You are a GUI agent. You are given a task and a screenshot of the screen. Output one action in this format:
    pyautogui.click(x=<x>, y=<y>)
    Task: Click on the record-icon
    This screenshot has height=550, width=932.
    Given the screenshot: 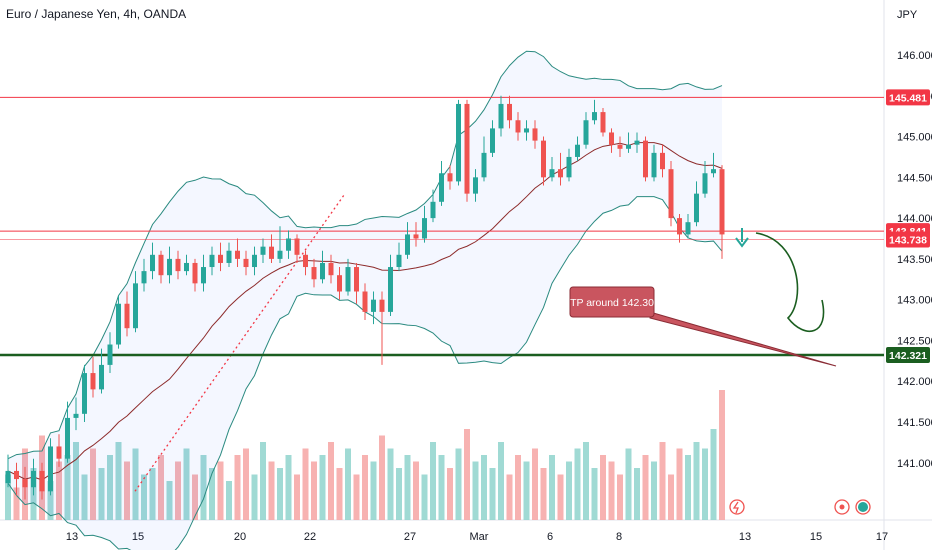 What is the action you would take?
    pyautogui.click(x=842, y=507)
    